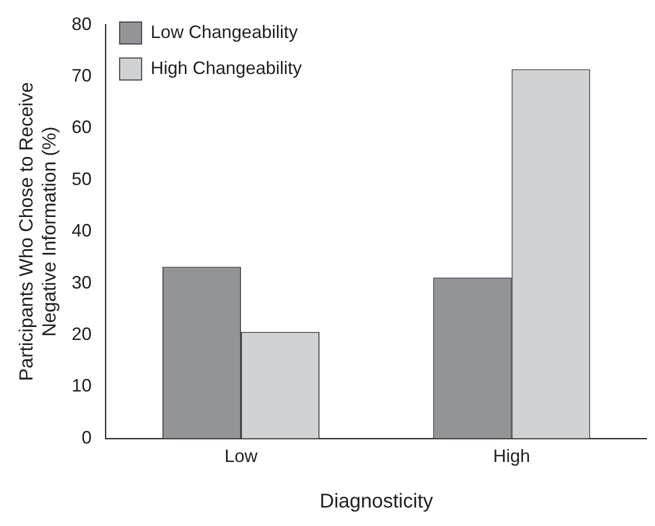 The image size is (655, 526). What do you see at coordinates (82, 334) in the screenshot?
I see `y-tick-label: 20` at bounding box center [82, 334].